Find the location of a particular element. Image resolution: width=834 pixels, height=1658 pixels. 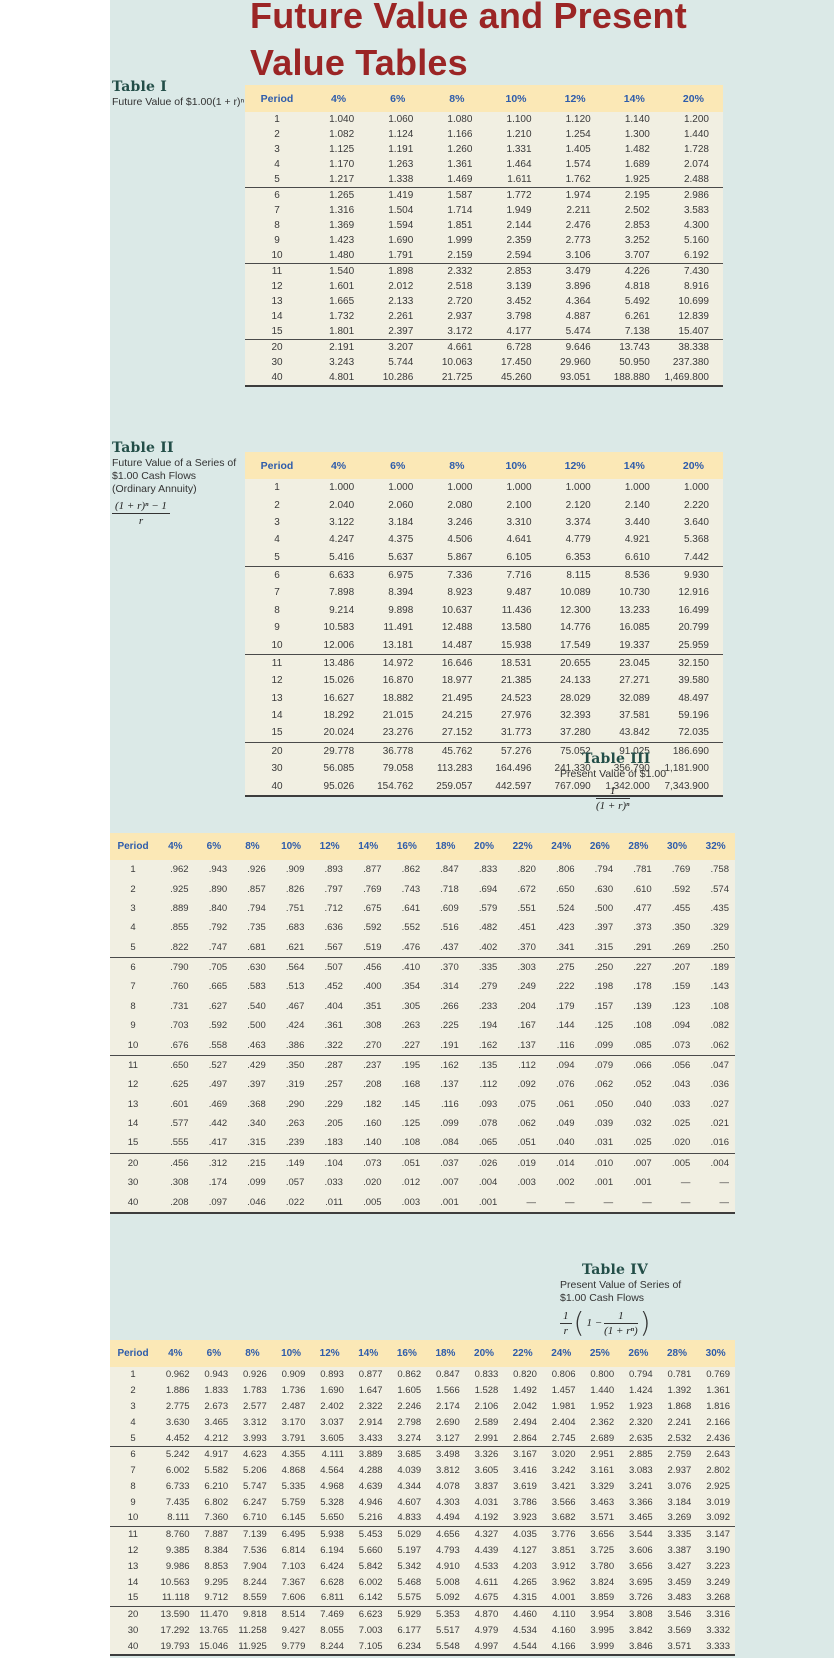

factor-value-cell: 2.577 is located at coordinates (252, 1406).